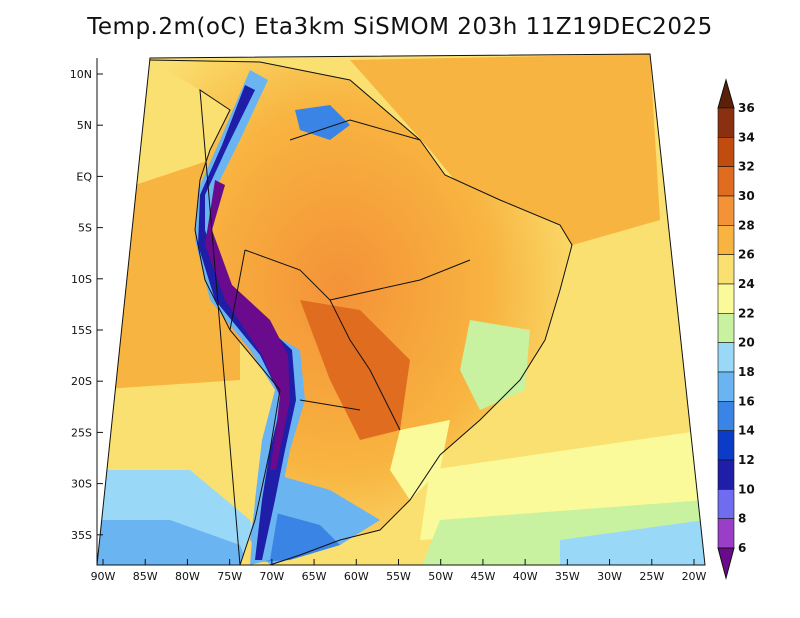 The width and height of the screenshot is (800, 618). What do you see at coordinates (398, 576) in the screenshot?
I see `longitude-label: 55W` at bounding box center [398, 576].